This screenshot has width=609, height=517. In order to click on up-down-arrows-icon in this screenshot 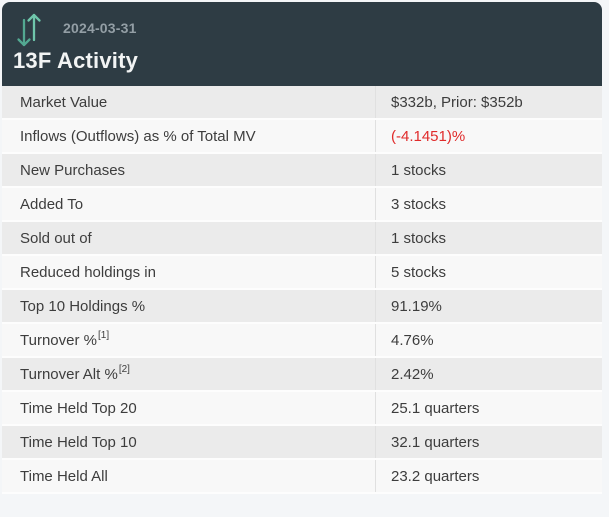, I will do `click(29, 30)`.